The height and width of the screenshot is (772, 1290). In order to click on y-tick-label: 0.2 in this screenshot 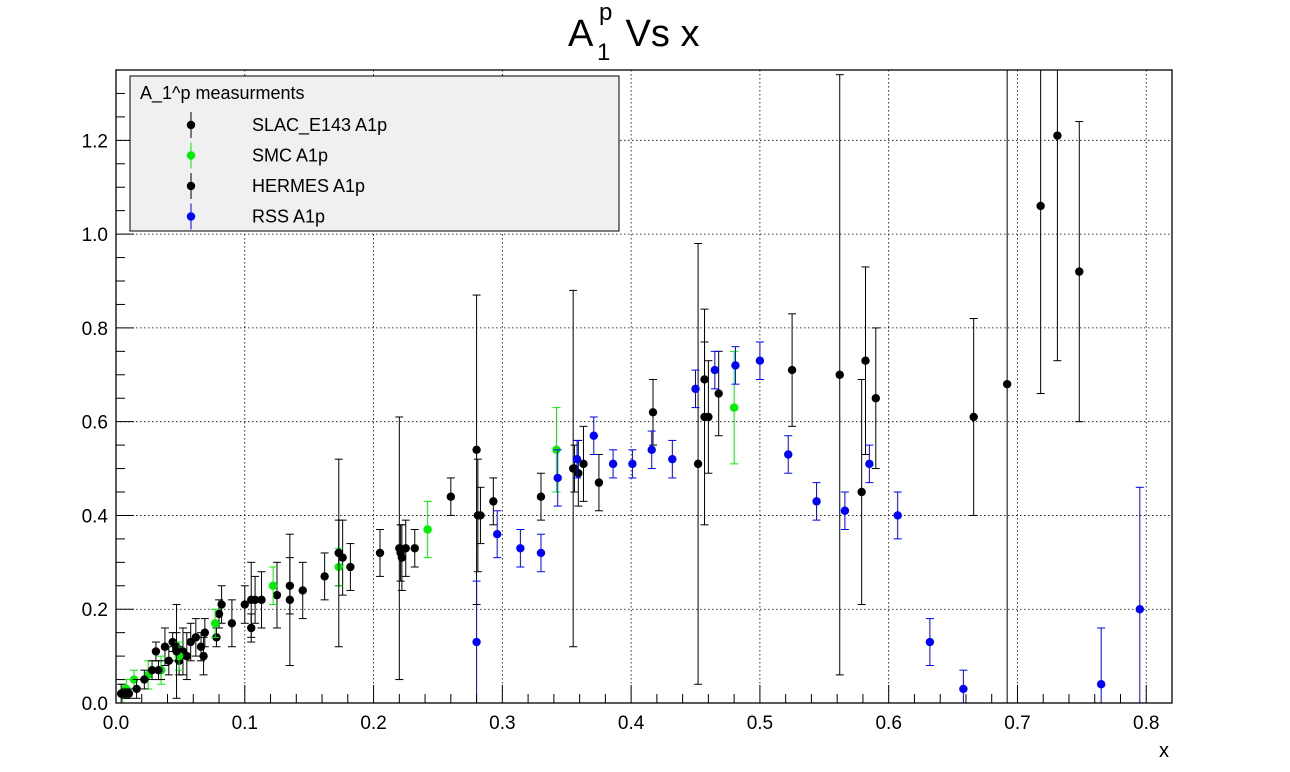, I will do `click(95, 610)`.